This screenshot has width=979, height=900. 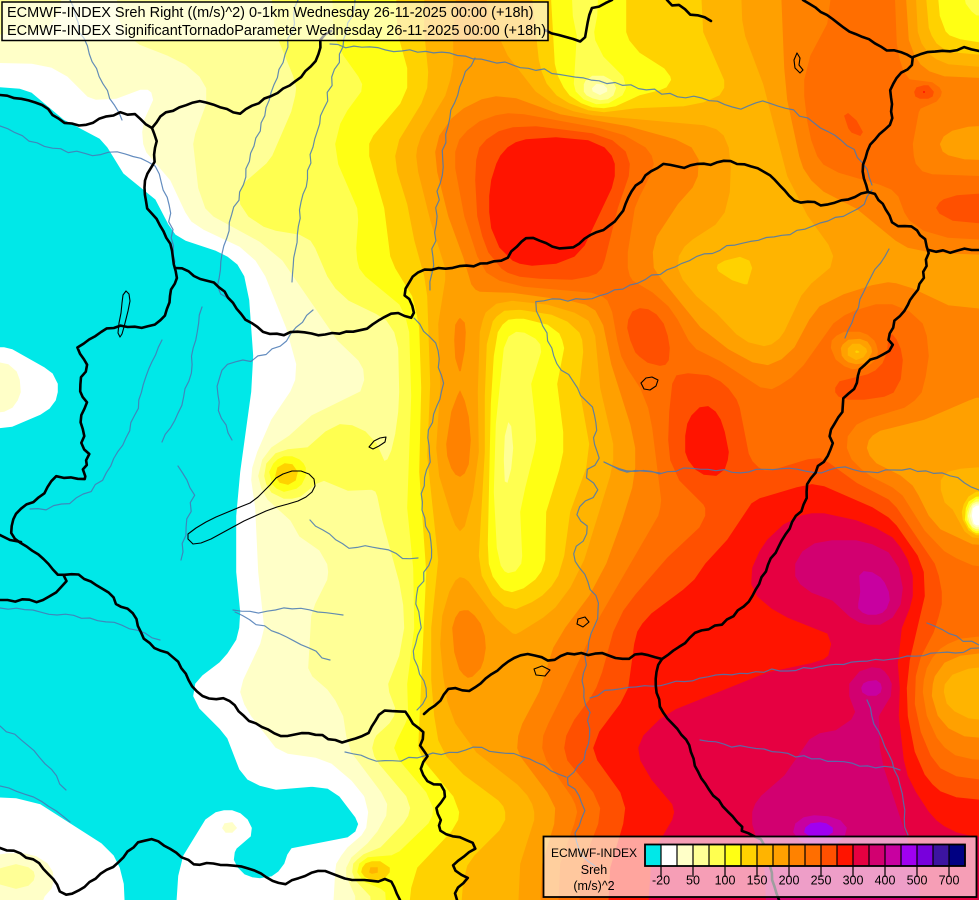 I want to click on svg-text: 100, so click(x=725, y=881).